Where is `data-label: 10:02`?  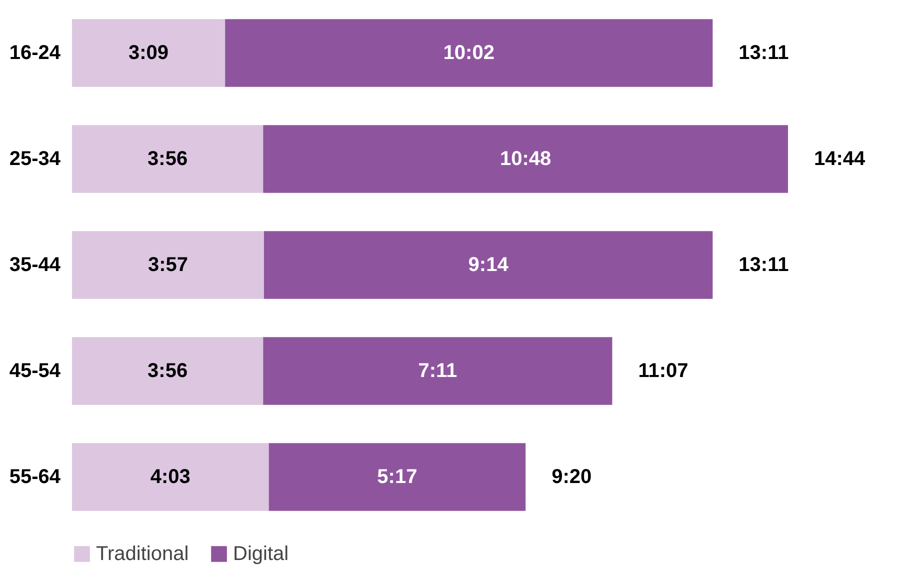
data-label: 10:02 is located at coordinates (468, 53).